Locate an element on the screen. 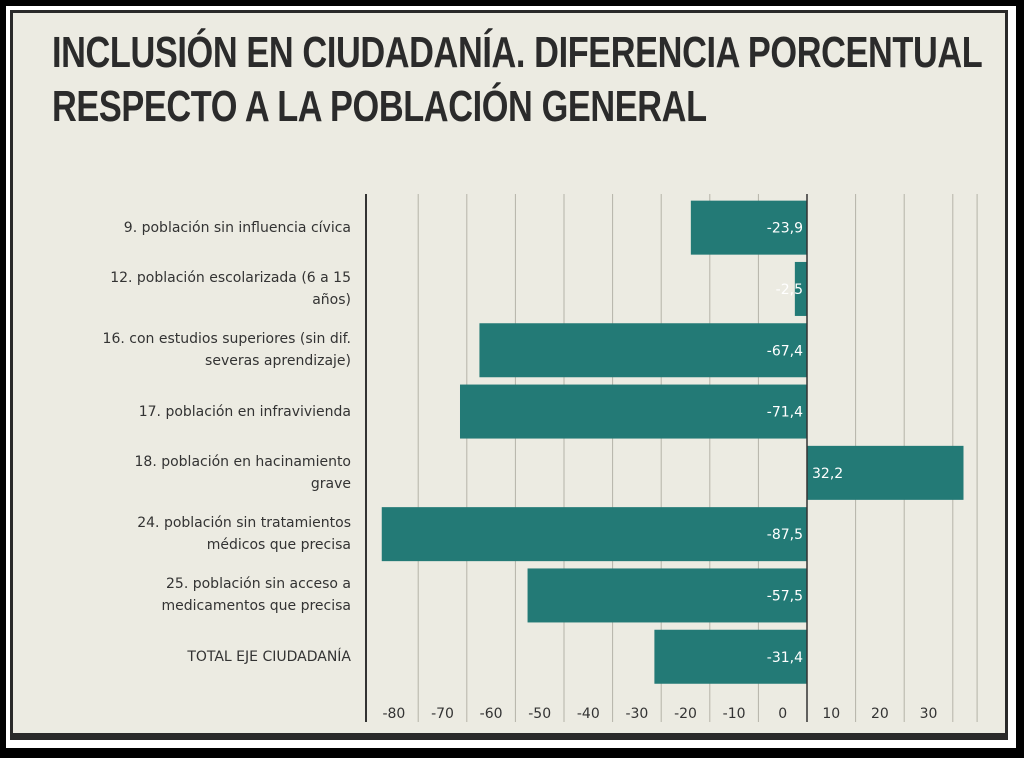  x-tick-label: -20 is located at coordinates (685, 714).